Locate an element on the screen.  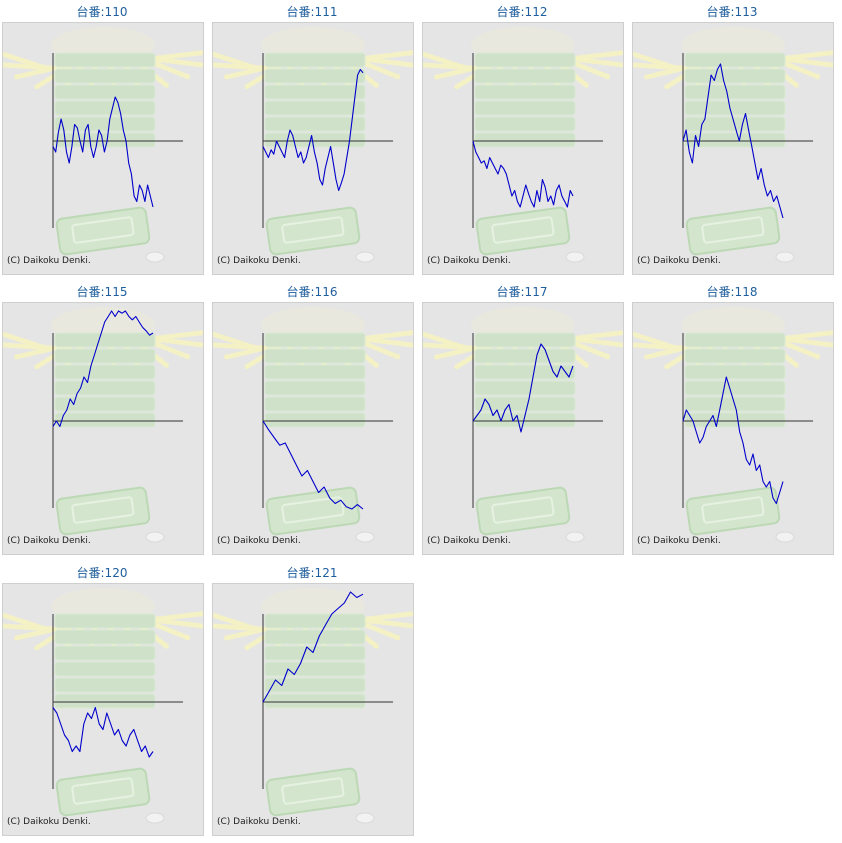
chart-title: 台番:112 is located at coordinates (522, 12).